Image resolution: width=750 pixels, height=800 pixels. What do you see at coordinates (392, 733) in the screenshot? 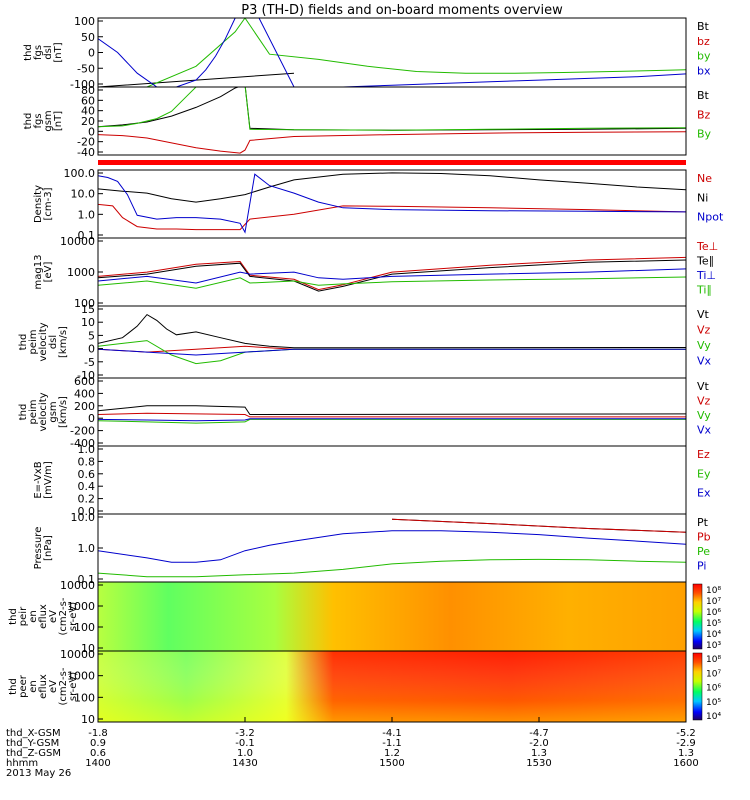
I see `time-axis-value: -4.1` at bounding box center [392, 733].